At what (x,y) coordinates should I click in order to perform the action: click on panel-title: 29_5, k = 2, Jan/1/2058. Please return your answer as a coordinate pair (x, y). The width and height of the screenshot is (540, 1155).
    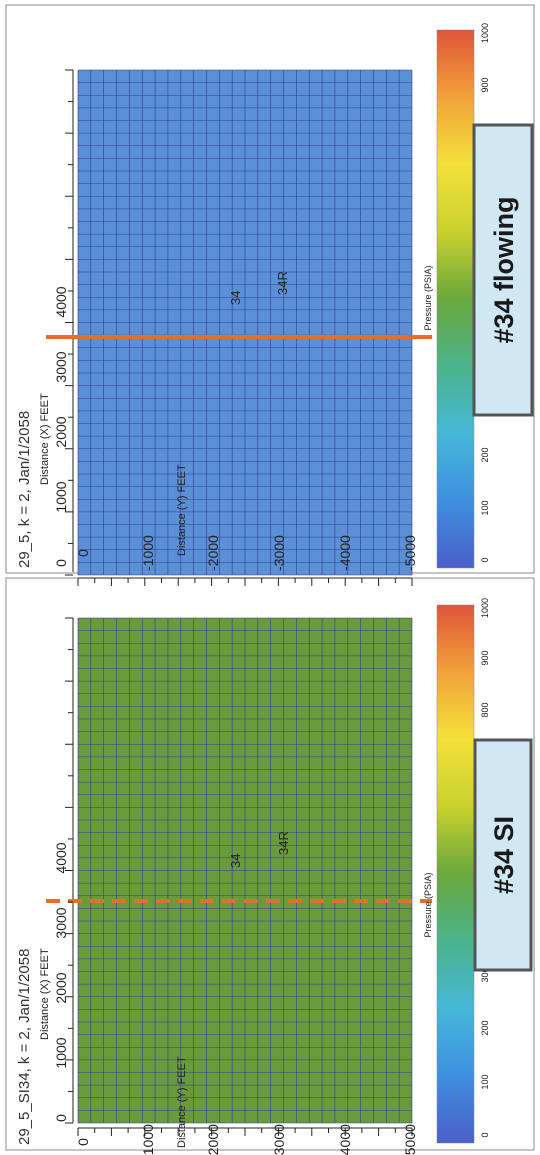
    Looking at the image, I should click on (24, 489).